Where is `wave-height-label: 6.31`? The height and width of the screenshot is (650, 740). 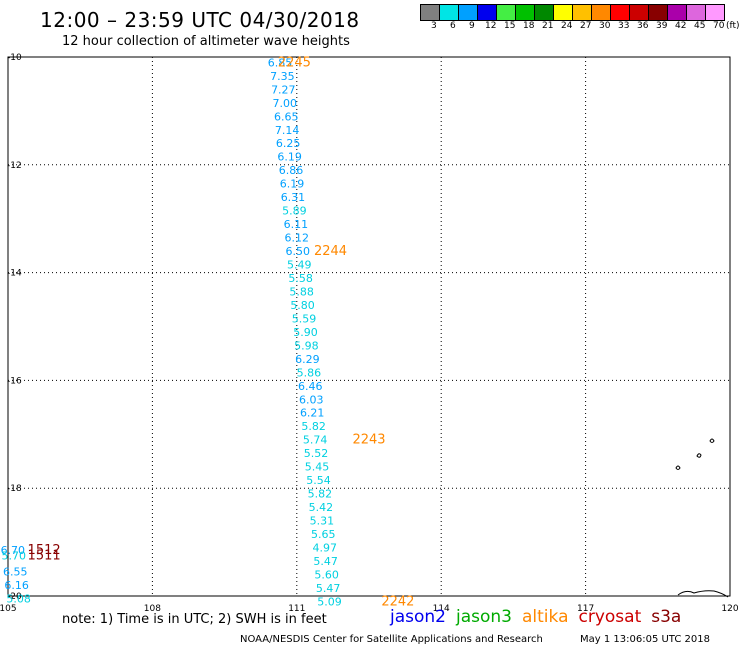 wave-height-label: 6.31 is located at coordinates (293, 197).